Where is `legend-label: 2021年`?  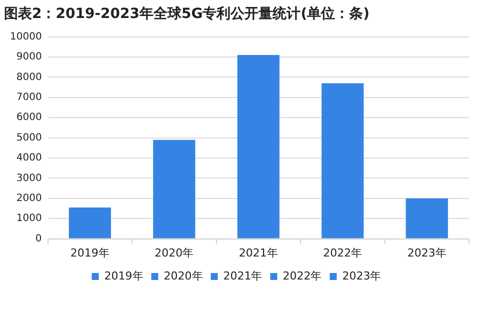
legend-label: 2021年 is located at coordinates (242, 275).